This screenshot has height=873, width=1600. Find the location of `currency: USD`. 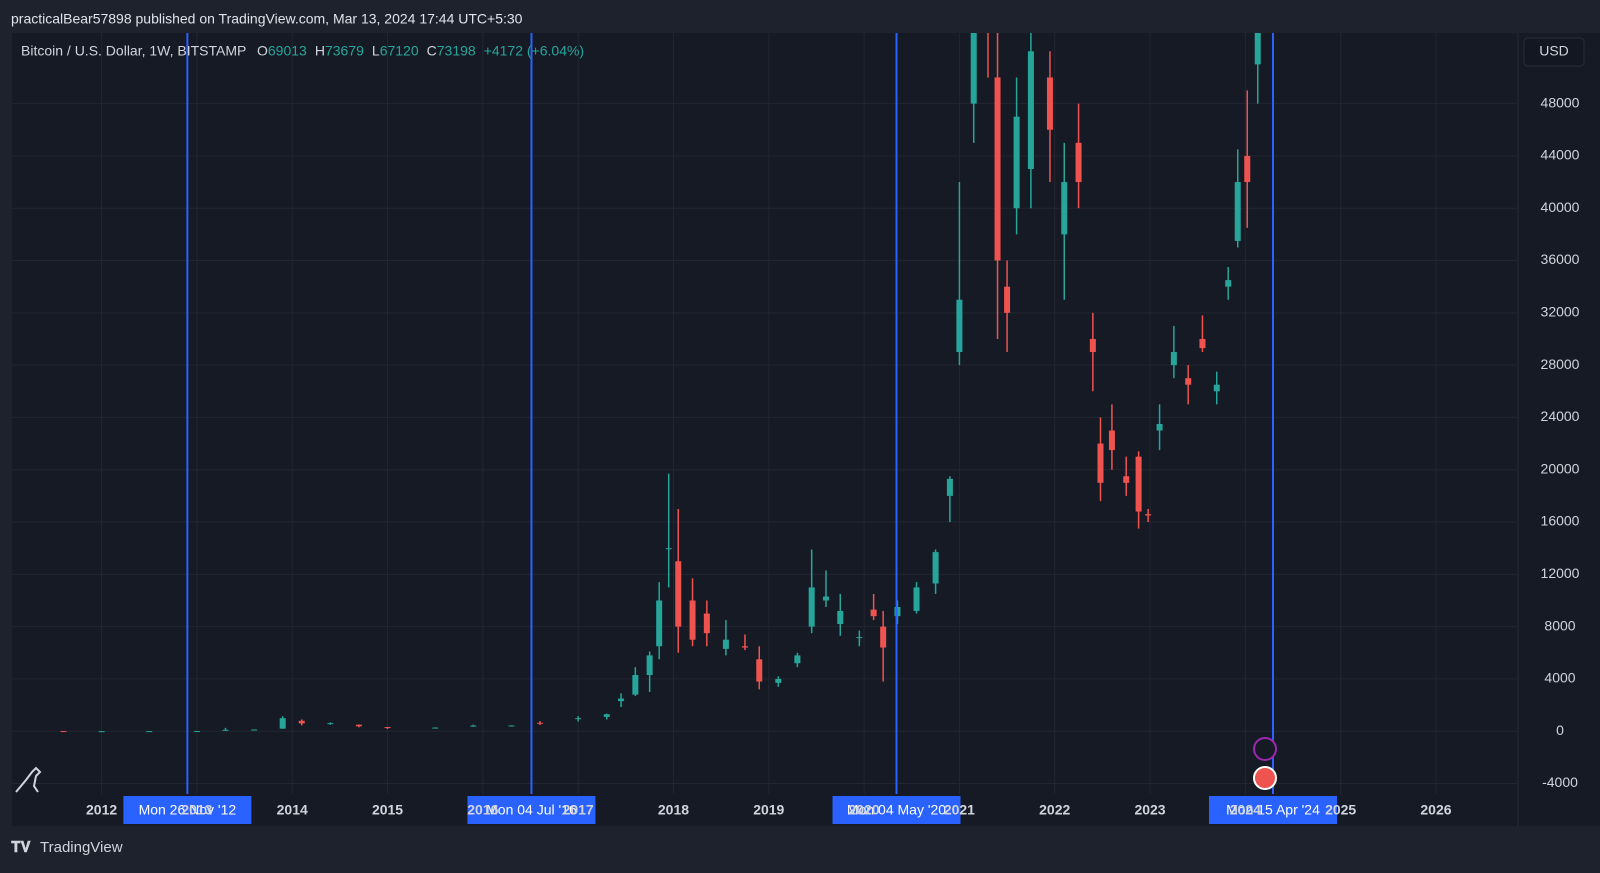

currency: USD is located at coordinates (1554, 51).